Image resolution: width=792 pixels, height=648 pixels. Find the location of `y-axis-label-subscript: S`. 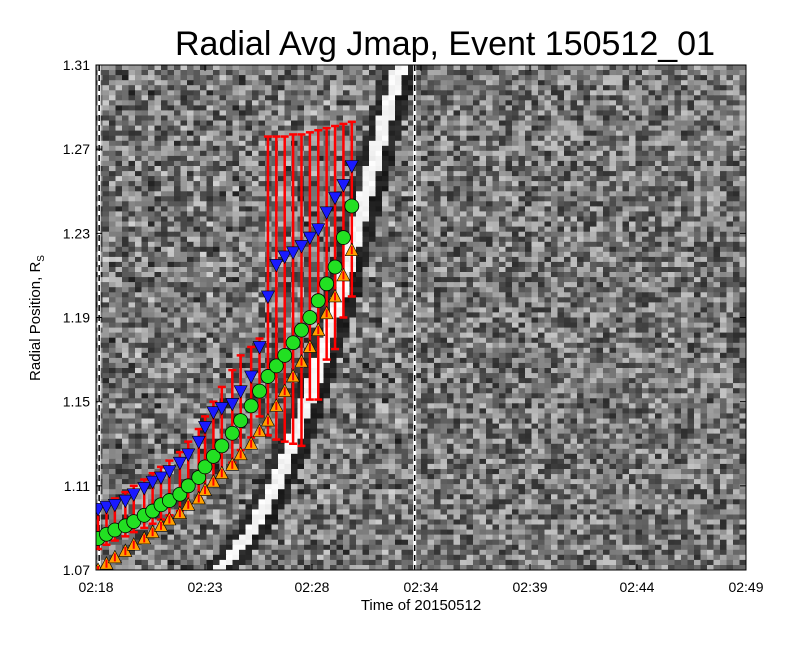

y-axis-label-subscript: S is located at coordinates (41, 258).